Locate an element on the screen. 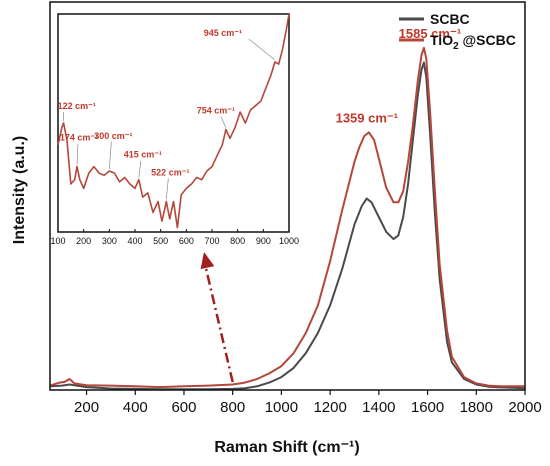 This screenshot has height=466, width=550. inset-tick-label: 700 is located at coordinates (211, 241).